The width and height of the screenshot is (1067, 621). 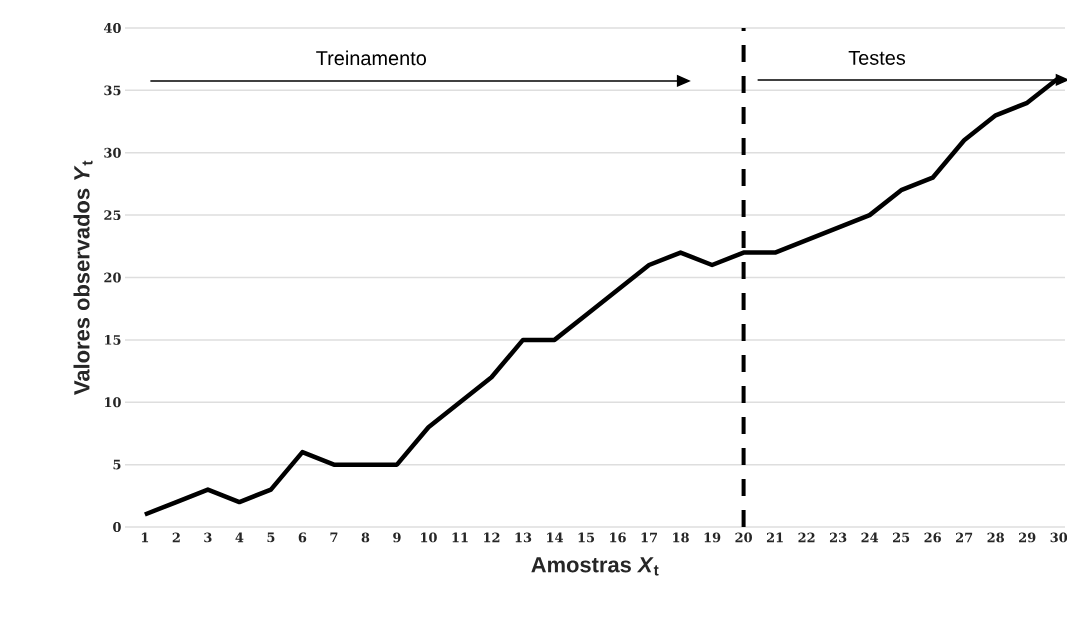 I want to click on x-axis-title: Amostras X$_{t}$, so click(x=595, y=566).